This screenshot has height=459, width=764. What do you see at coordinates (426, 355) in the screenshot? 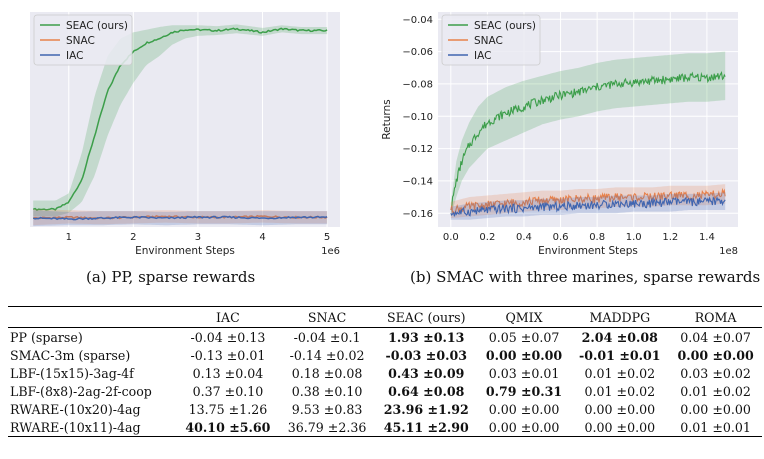
I see `table-cell: -0.03 ±0.03` at bounding box center [426, 355].